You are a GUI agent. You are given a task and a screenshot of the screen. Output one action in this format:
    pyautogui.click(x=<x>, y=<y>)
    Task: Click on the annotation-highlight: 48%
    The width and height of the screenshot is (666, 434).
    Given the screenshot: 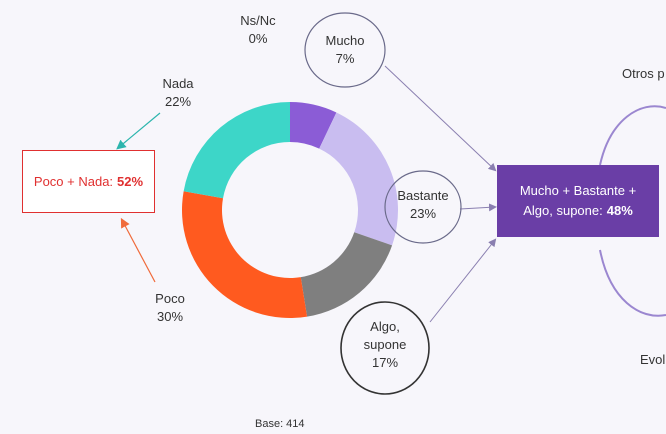 What is the action you would take?
    pyautogui.click(x=619, y=210)
    